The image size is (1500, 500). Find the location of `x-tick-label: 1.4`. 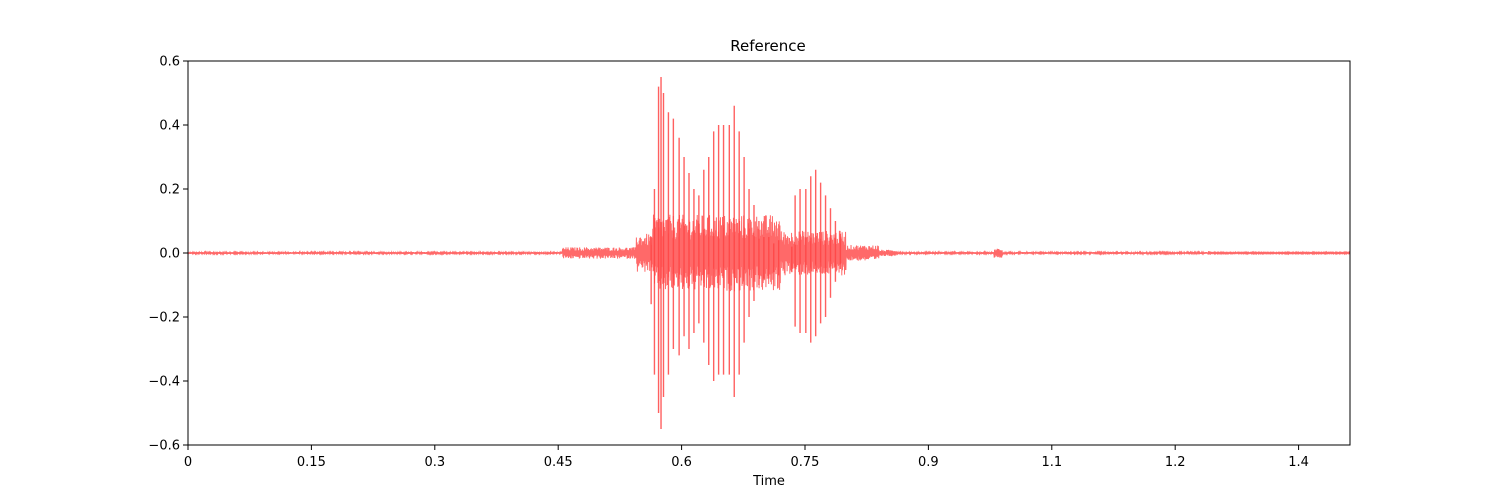

x-tick-label: 1.4 is located at coordinates (1298, 462).